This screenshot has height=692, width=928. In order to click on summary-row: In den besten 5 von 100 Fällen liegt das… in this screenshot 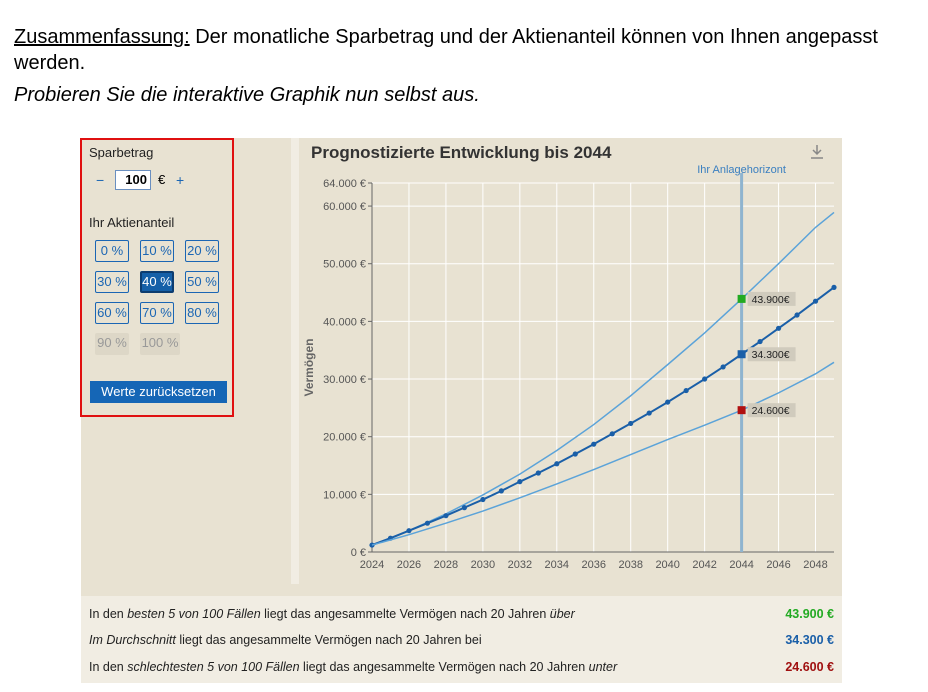, I will do `click(332, 614)`.